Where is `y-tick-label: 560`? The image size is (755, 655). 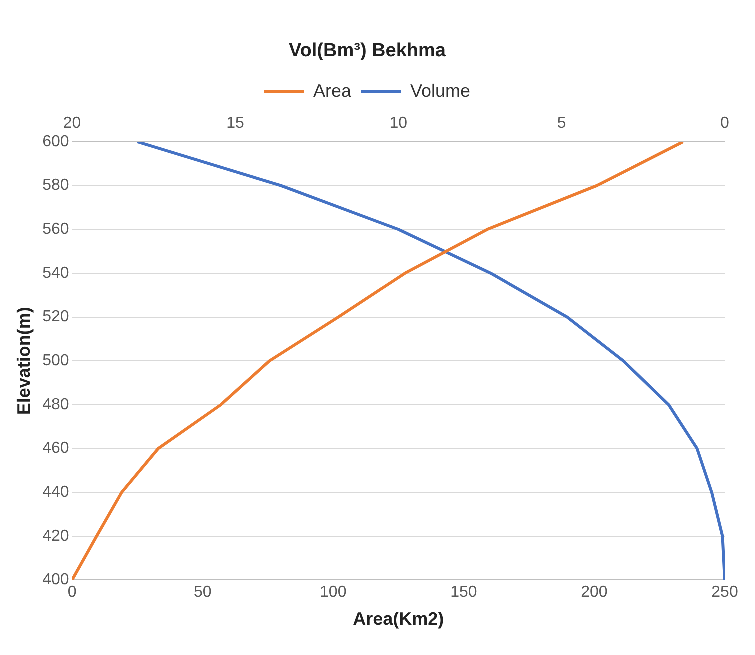
y-tick-label: 560 is located at coordinates (56, 229).